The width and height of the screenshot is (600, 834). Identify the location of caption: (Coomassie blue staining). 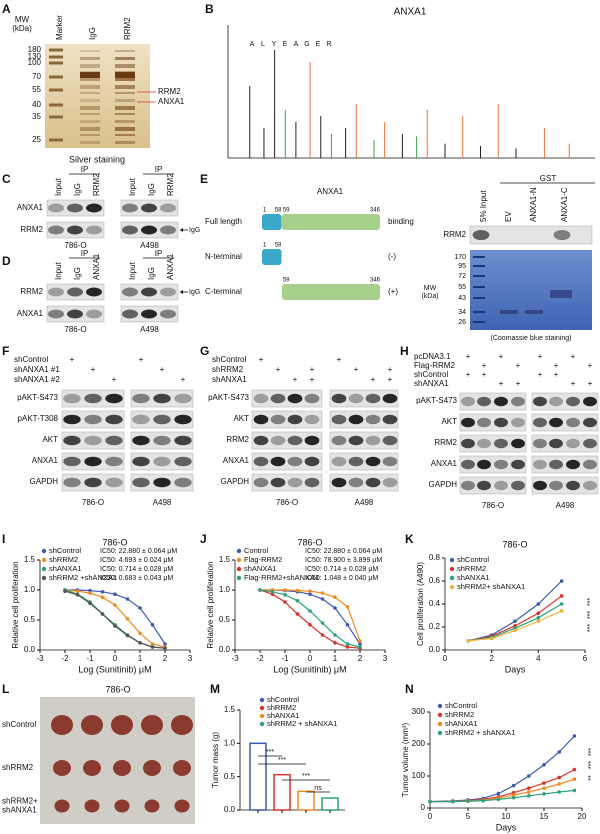
(531, 338).